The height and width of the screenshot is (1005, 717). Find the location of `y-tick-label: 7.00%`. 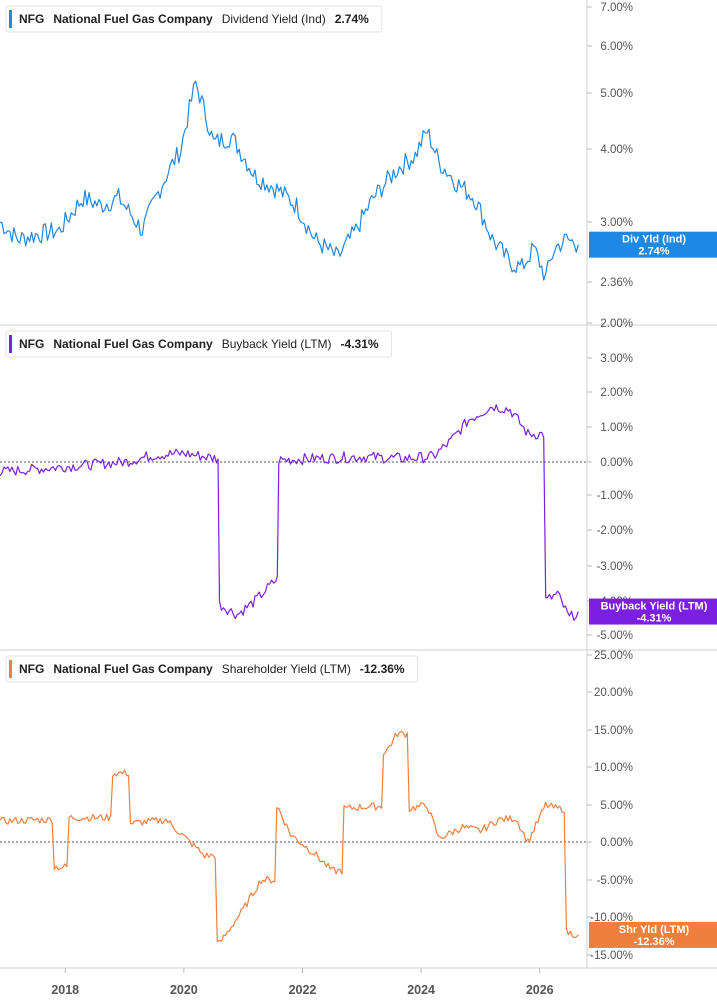

y-tick-label: 7.00% is located at coordinates (616, 8).